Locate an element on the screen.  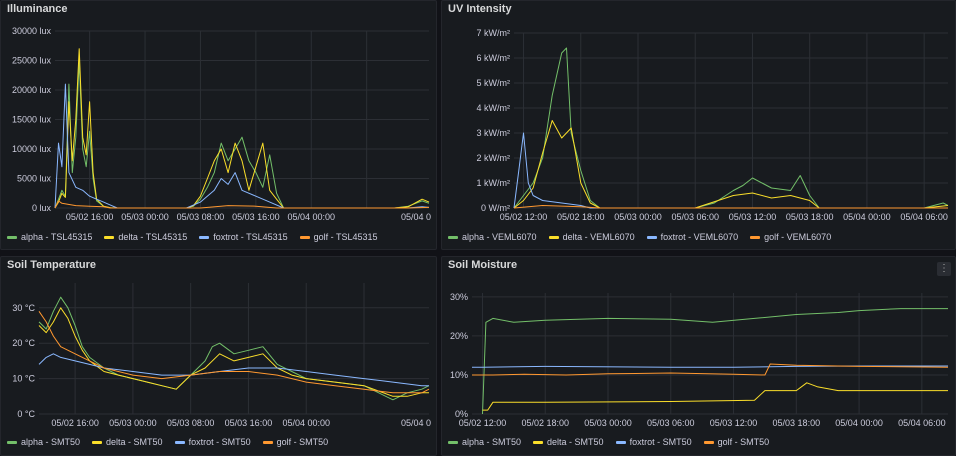
y-tick-label: 10 °C is located at coordinates (23, 379).